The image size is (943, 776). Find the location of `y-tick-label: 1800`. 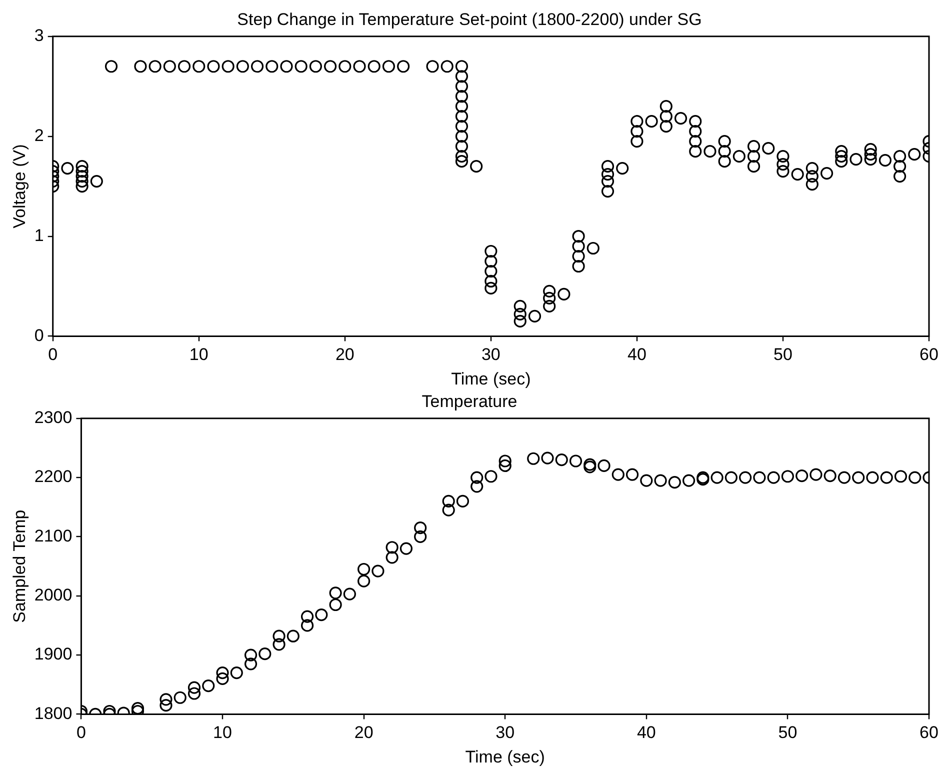

y-tick-label: 1800 is located at coordinates (53, 713).